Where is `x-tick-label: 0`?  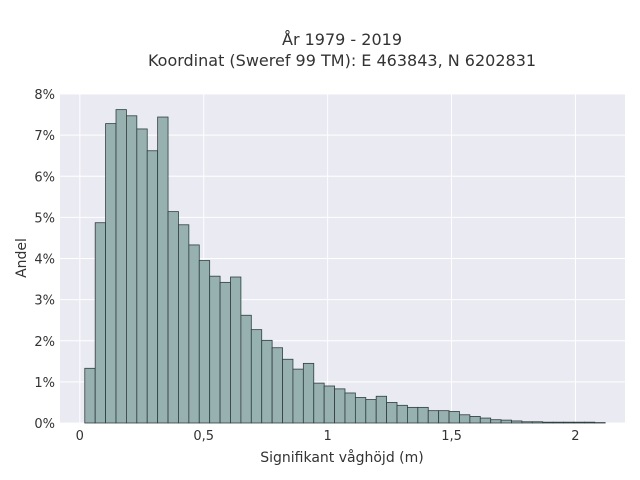
x-tick-label: 0 is located at coordinates (80, 436).